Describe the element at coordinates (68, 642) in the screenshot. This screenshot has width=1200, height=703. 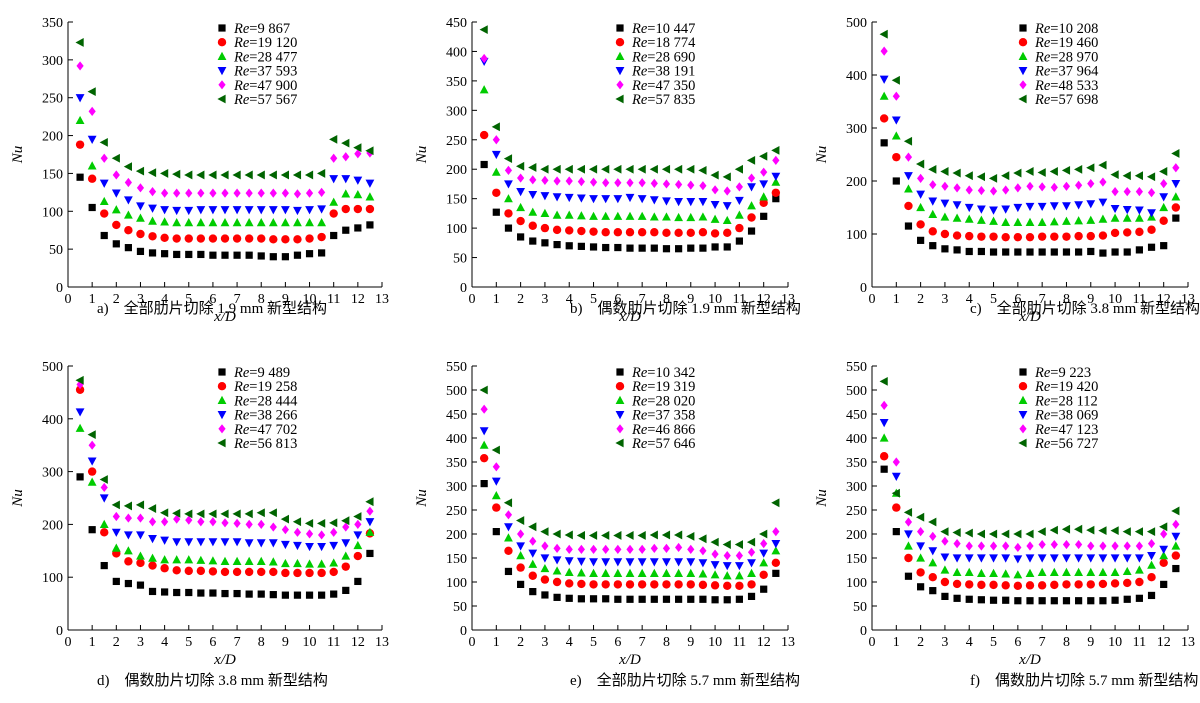
I see `x-tick-label: 0` at that location.